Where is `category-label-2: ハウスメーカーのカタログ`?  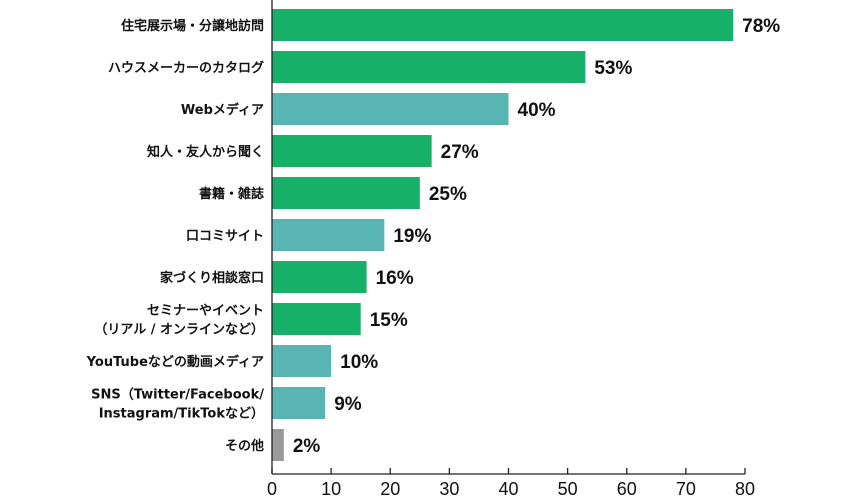
category-label-2: ハウスメーカーのカタログ is located at coordinates (186, 68).